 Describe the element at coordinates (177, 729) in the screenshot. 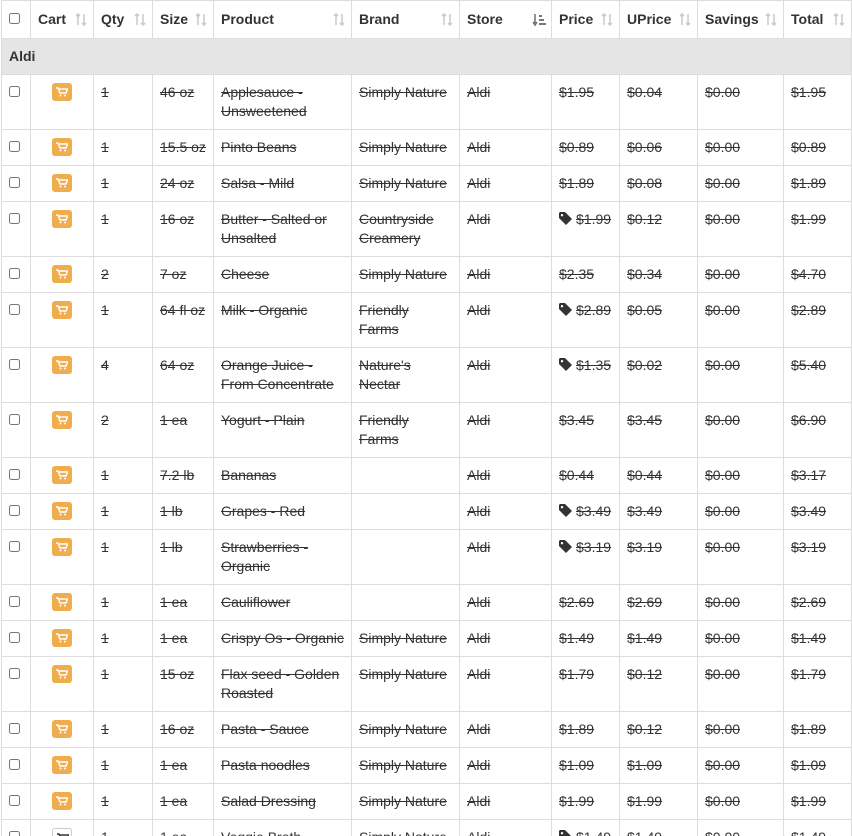

I see `size-text: 16 oz` at that location.